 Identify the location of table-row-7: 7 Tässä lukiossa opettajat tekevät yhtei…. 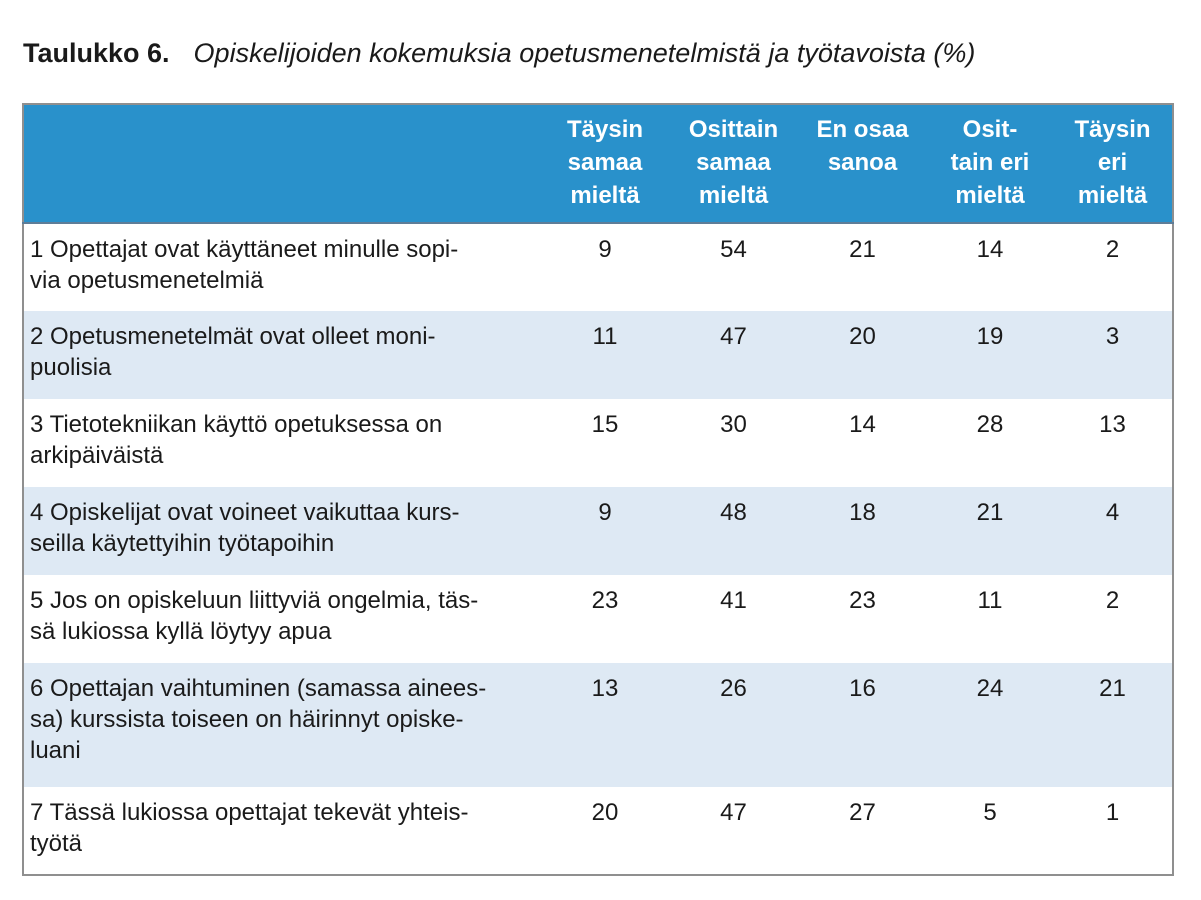
(598, 831).